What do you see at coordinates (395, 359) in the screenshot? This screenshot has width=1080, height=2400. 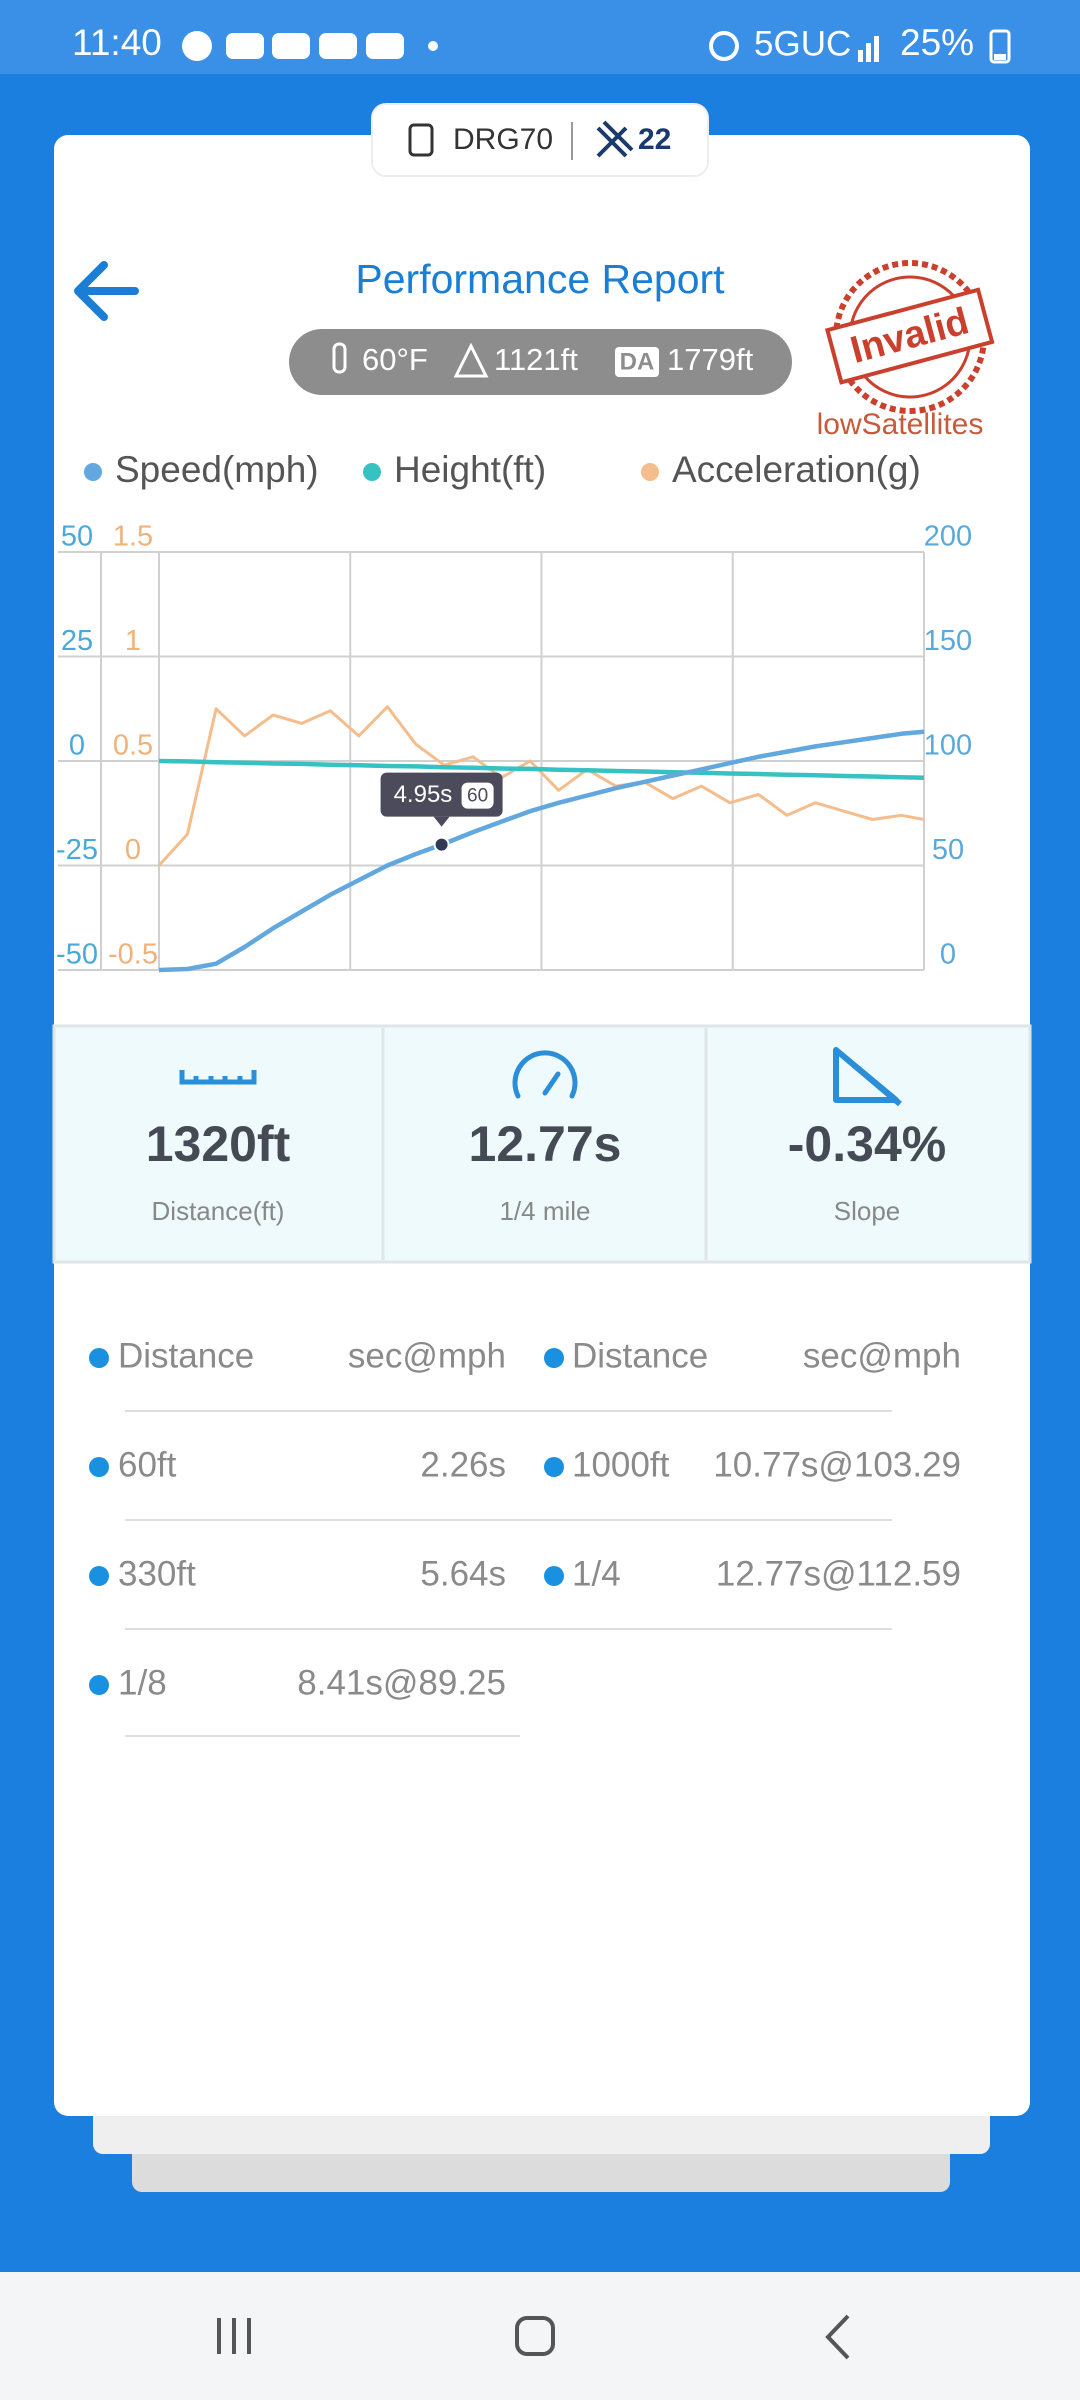 I see `temperature: 60°F` at bounding box center [395, 359].